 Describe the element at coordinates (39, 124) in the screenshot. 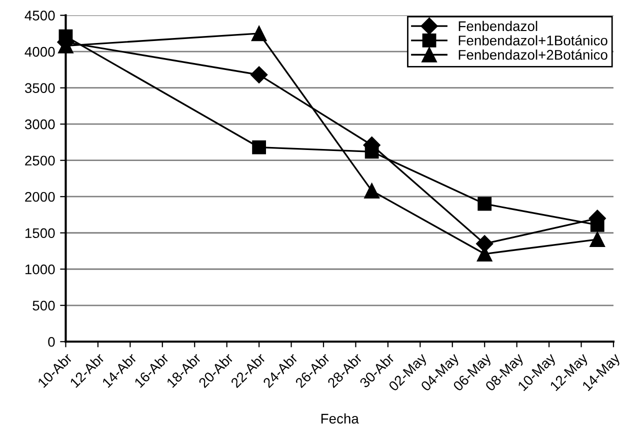

I see `y-tick-label: 3000` at that location.